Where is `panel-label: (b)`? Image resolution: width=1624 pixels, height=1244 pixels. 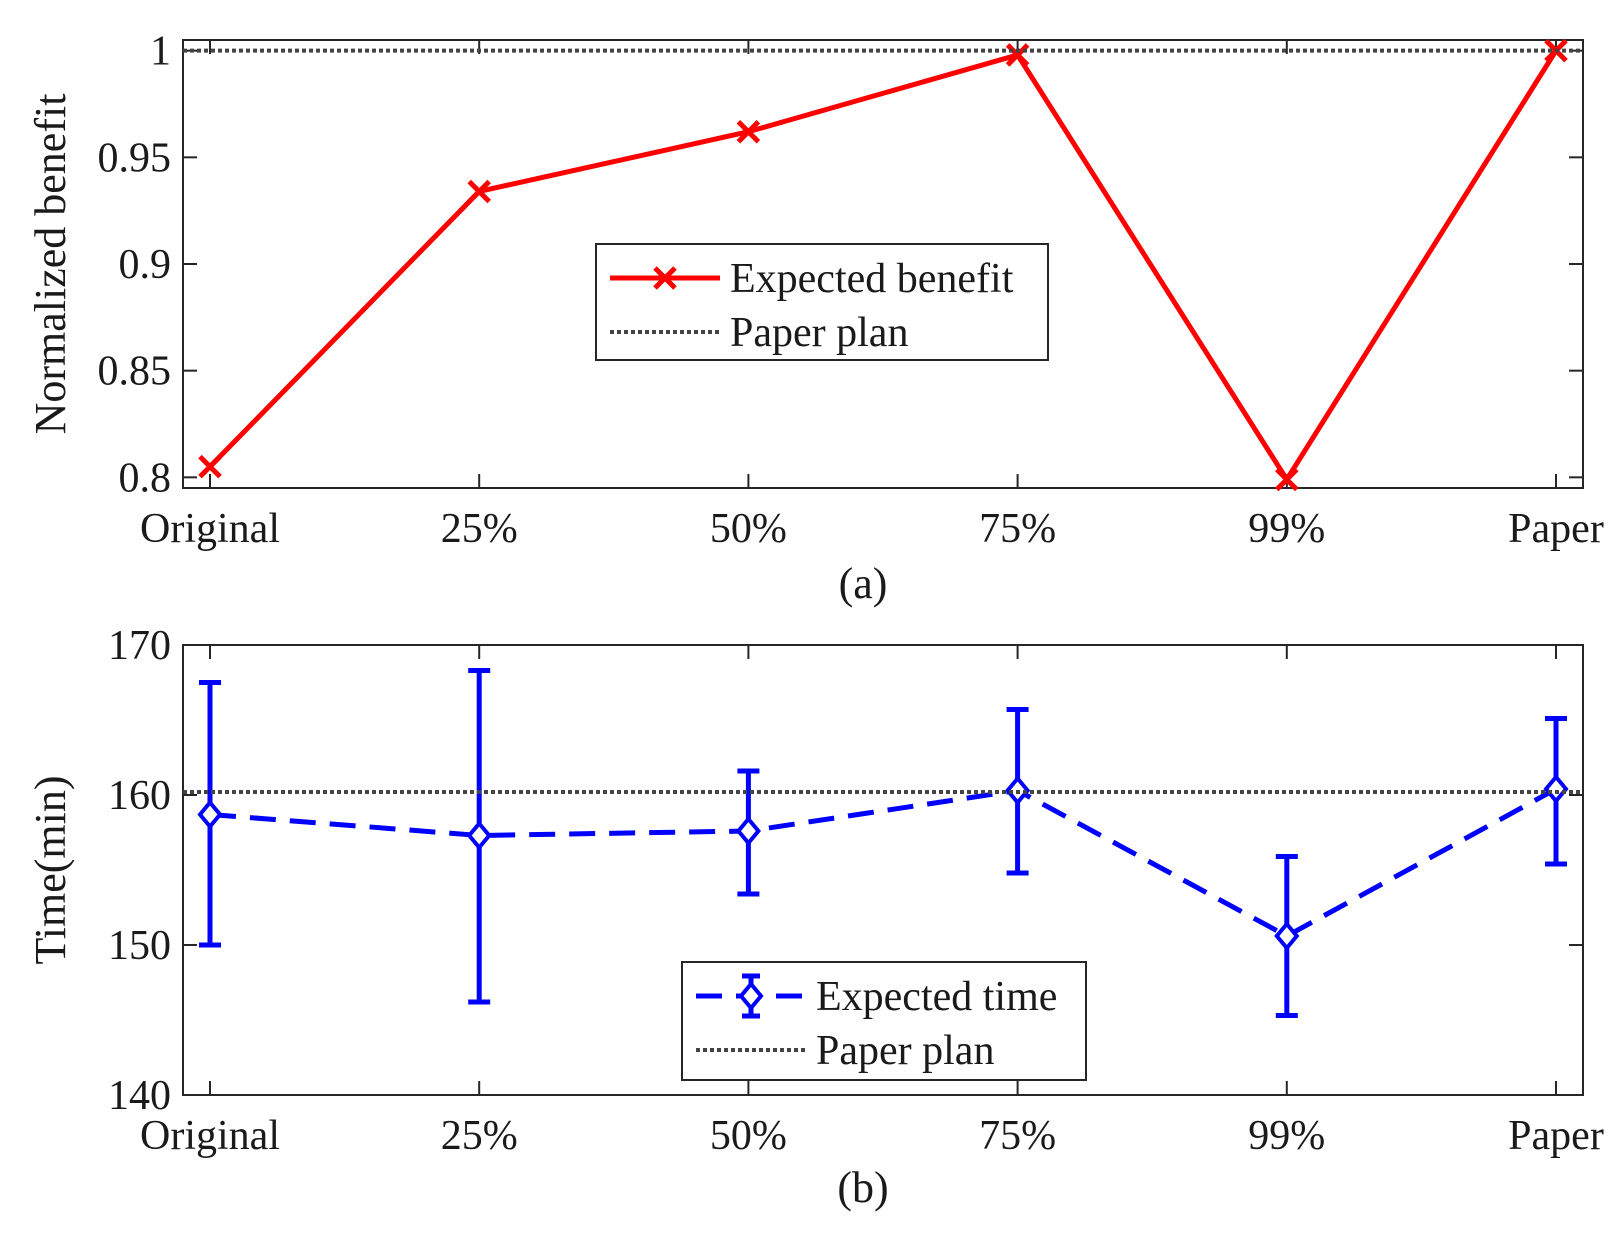 panel-label: (b) is located at coordinates (862, 1187).